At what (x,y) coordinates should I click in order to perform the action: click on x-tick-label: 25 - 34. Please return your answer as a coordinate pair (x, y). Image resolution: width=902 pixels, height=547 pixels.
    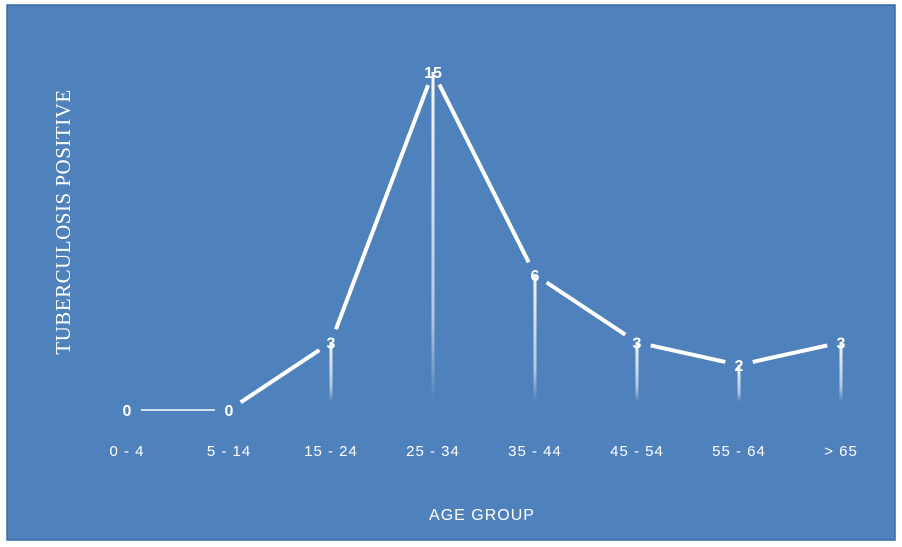
    Looking at the image, I should click on (433, 451).